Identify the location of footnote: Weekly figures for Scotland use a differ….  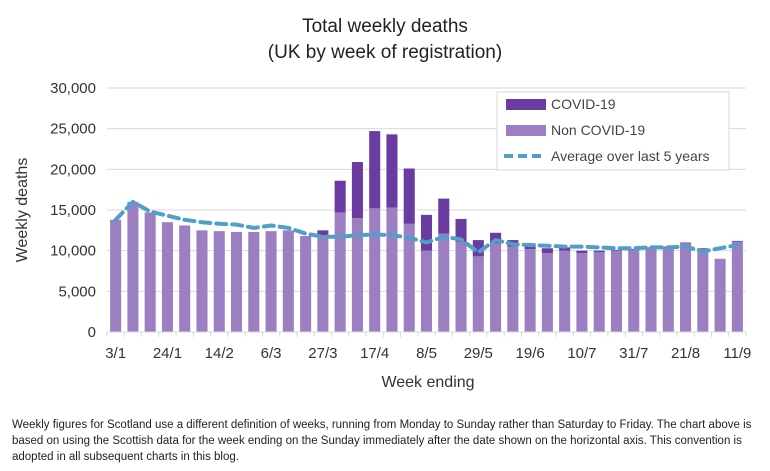
(382, 441).